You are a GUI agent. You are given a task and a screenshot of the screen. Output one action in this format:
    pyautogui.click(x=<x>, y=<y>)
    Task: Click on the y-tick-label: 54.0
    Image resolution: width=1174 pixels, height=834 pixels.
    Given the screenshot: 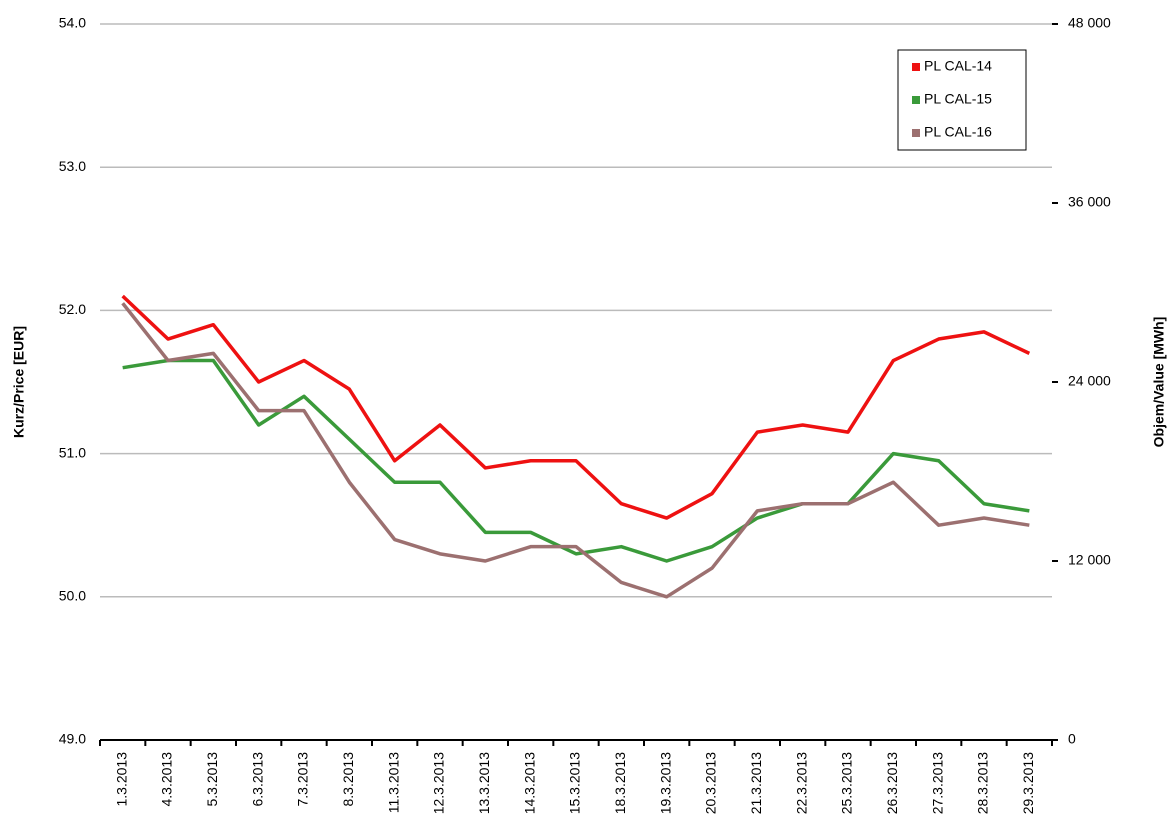 What is the action you would take?
    pyautogui.click(x=72, y=23)
    